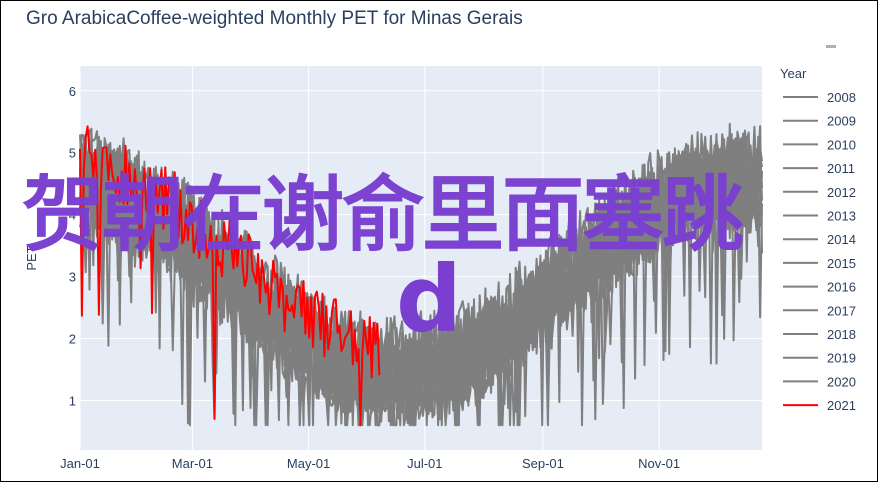  Describe the element at coordinates (72, 153) in the screenshot. I see `y-tick-label: 5` at that location.